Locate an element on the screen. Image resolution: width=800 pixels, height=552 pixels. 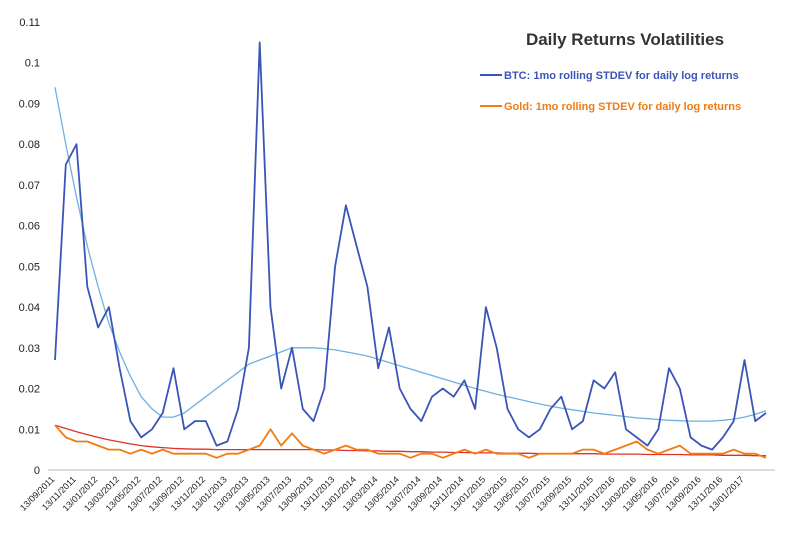
y-tick-label: 0.11 is located at coordinates (29, 23).